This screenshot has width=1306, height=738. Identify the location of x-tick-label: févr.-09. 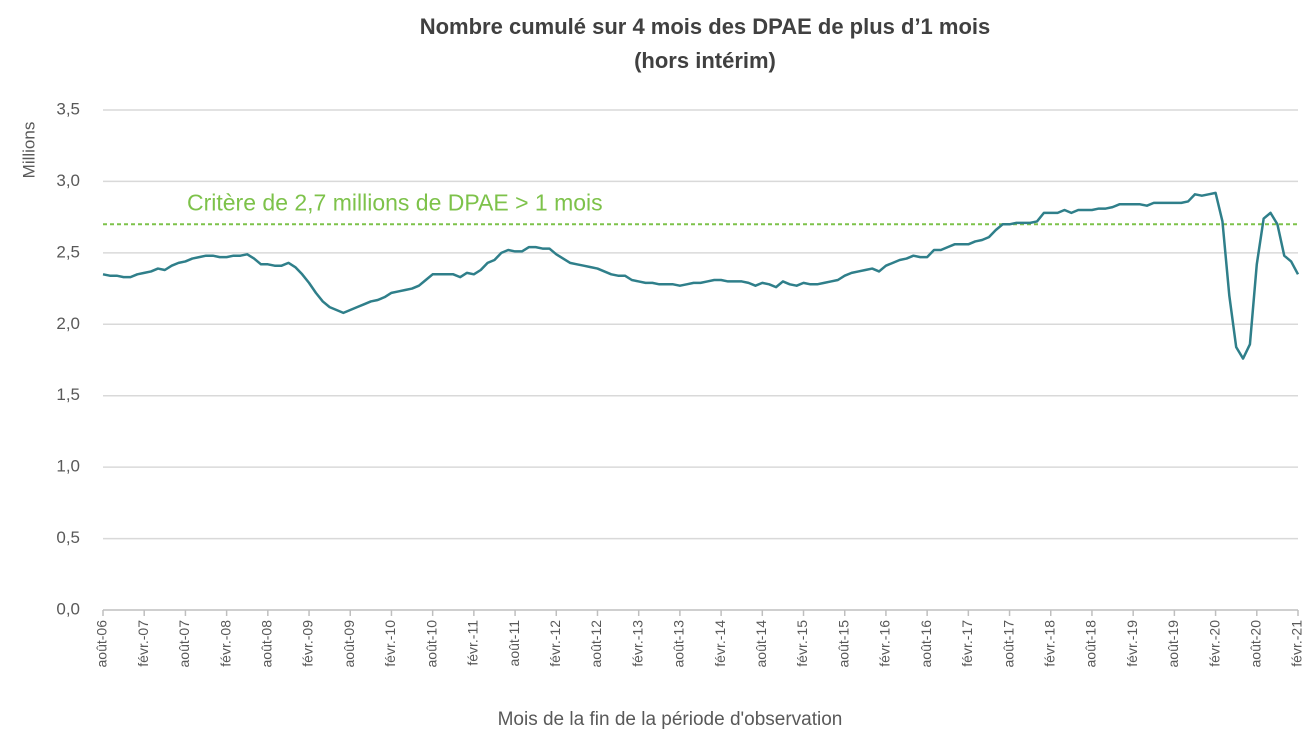
(308, 643).